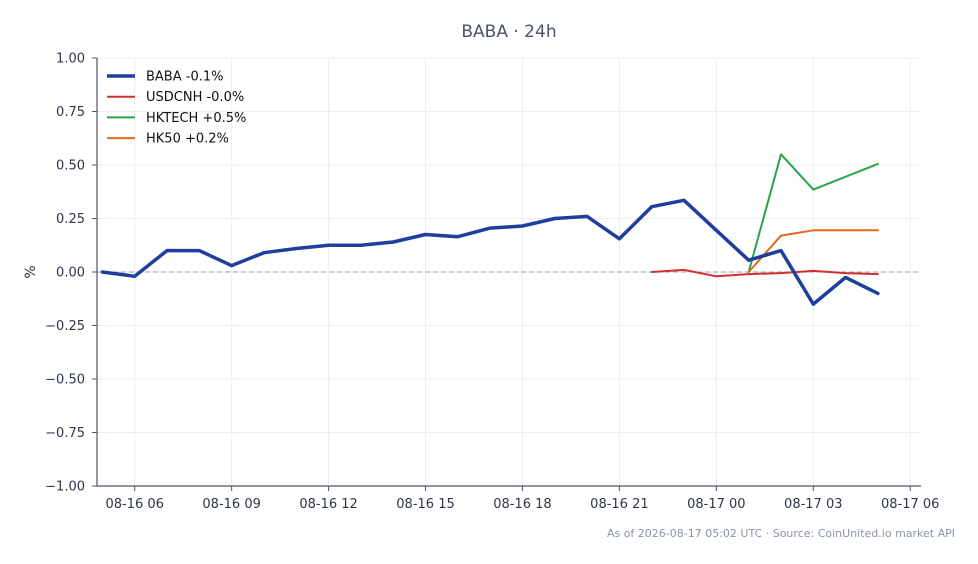  I want to click on x-tick-label: 08-16 12, so click(328, 504).